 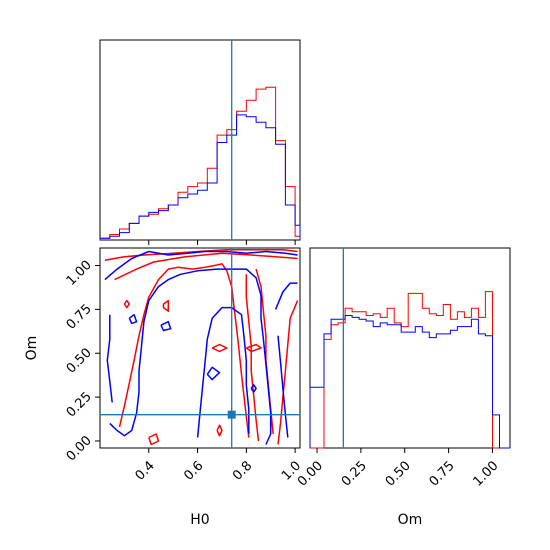 I want to click on tick-label-om-y-4: 1.00, so click(x=79, y=273).